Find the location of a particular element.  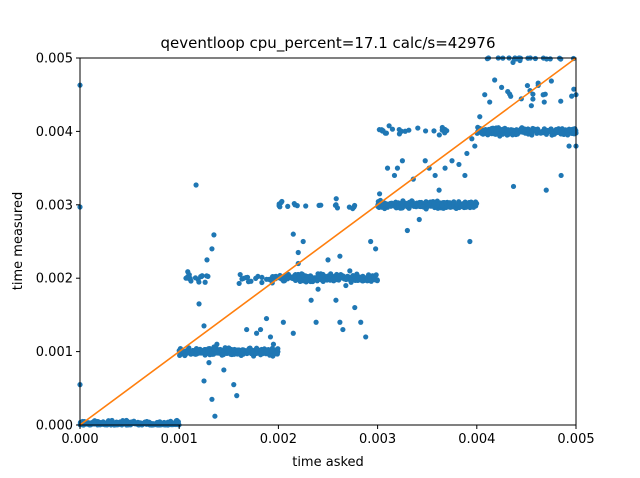

y-tick-label: 0.002 is located at coordinates (54, 279).